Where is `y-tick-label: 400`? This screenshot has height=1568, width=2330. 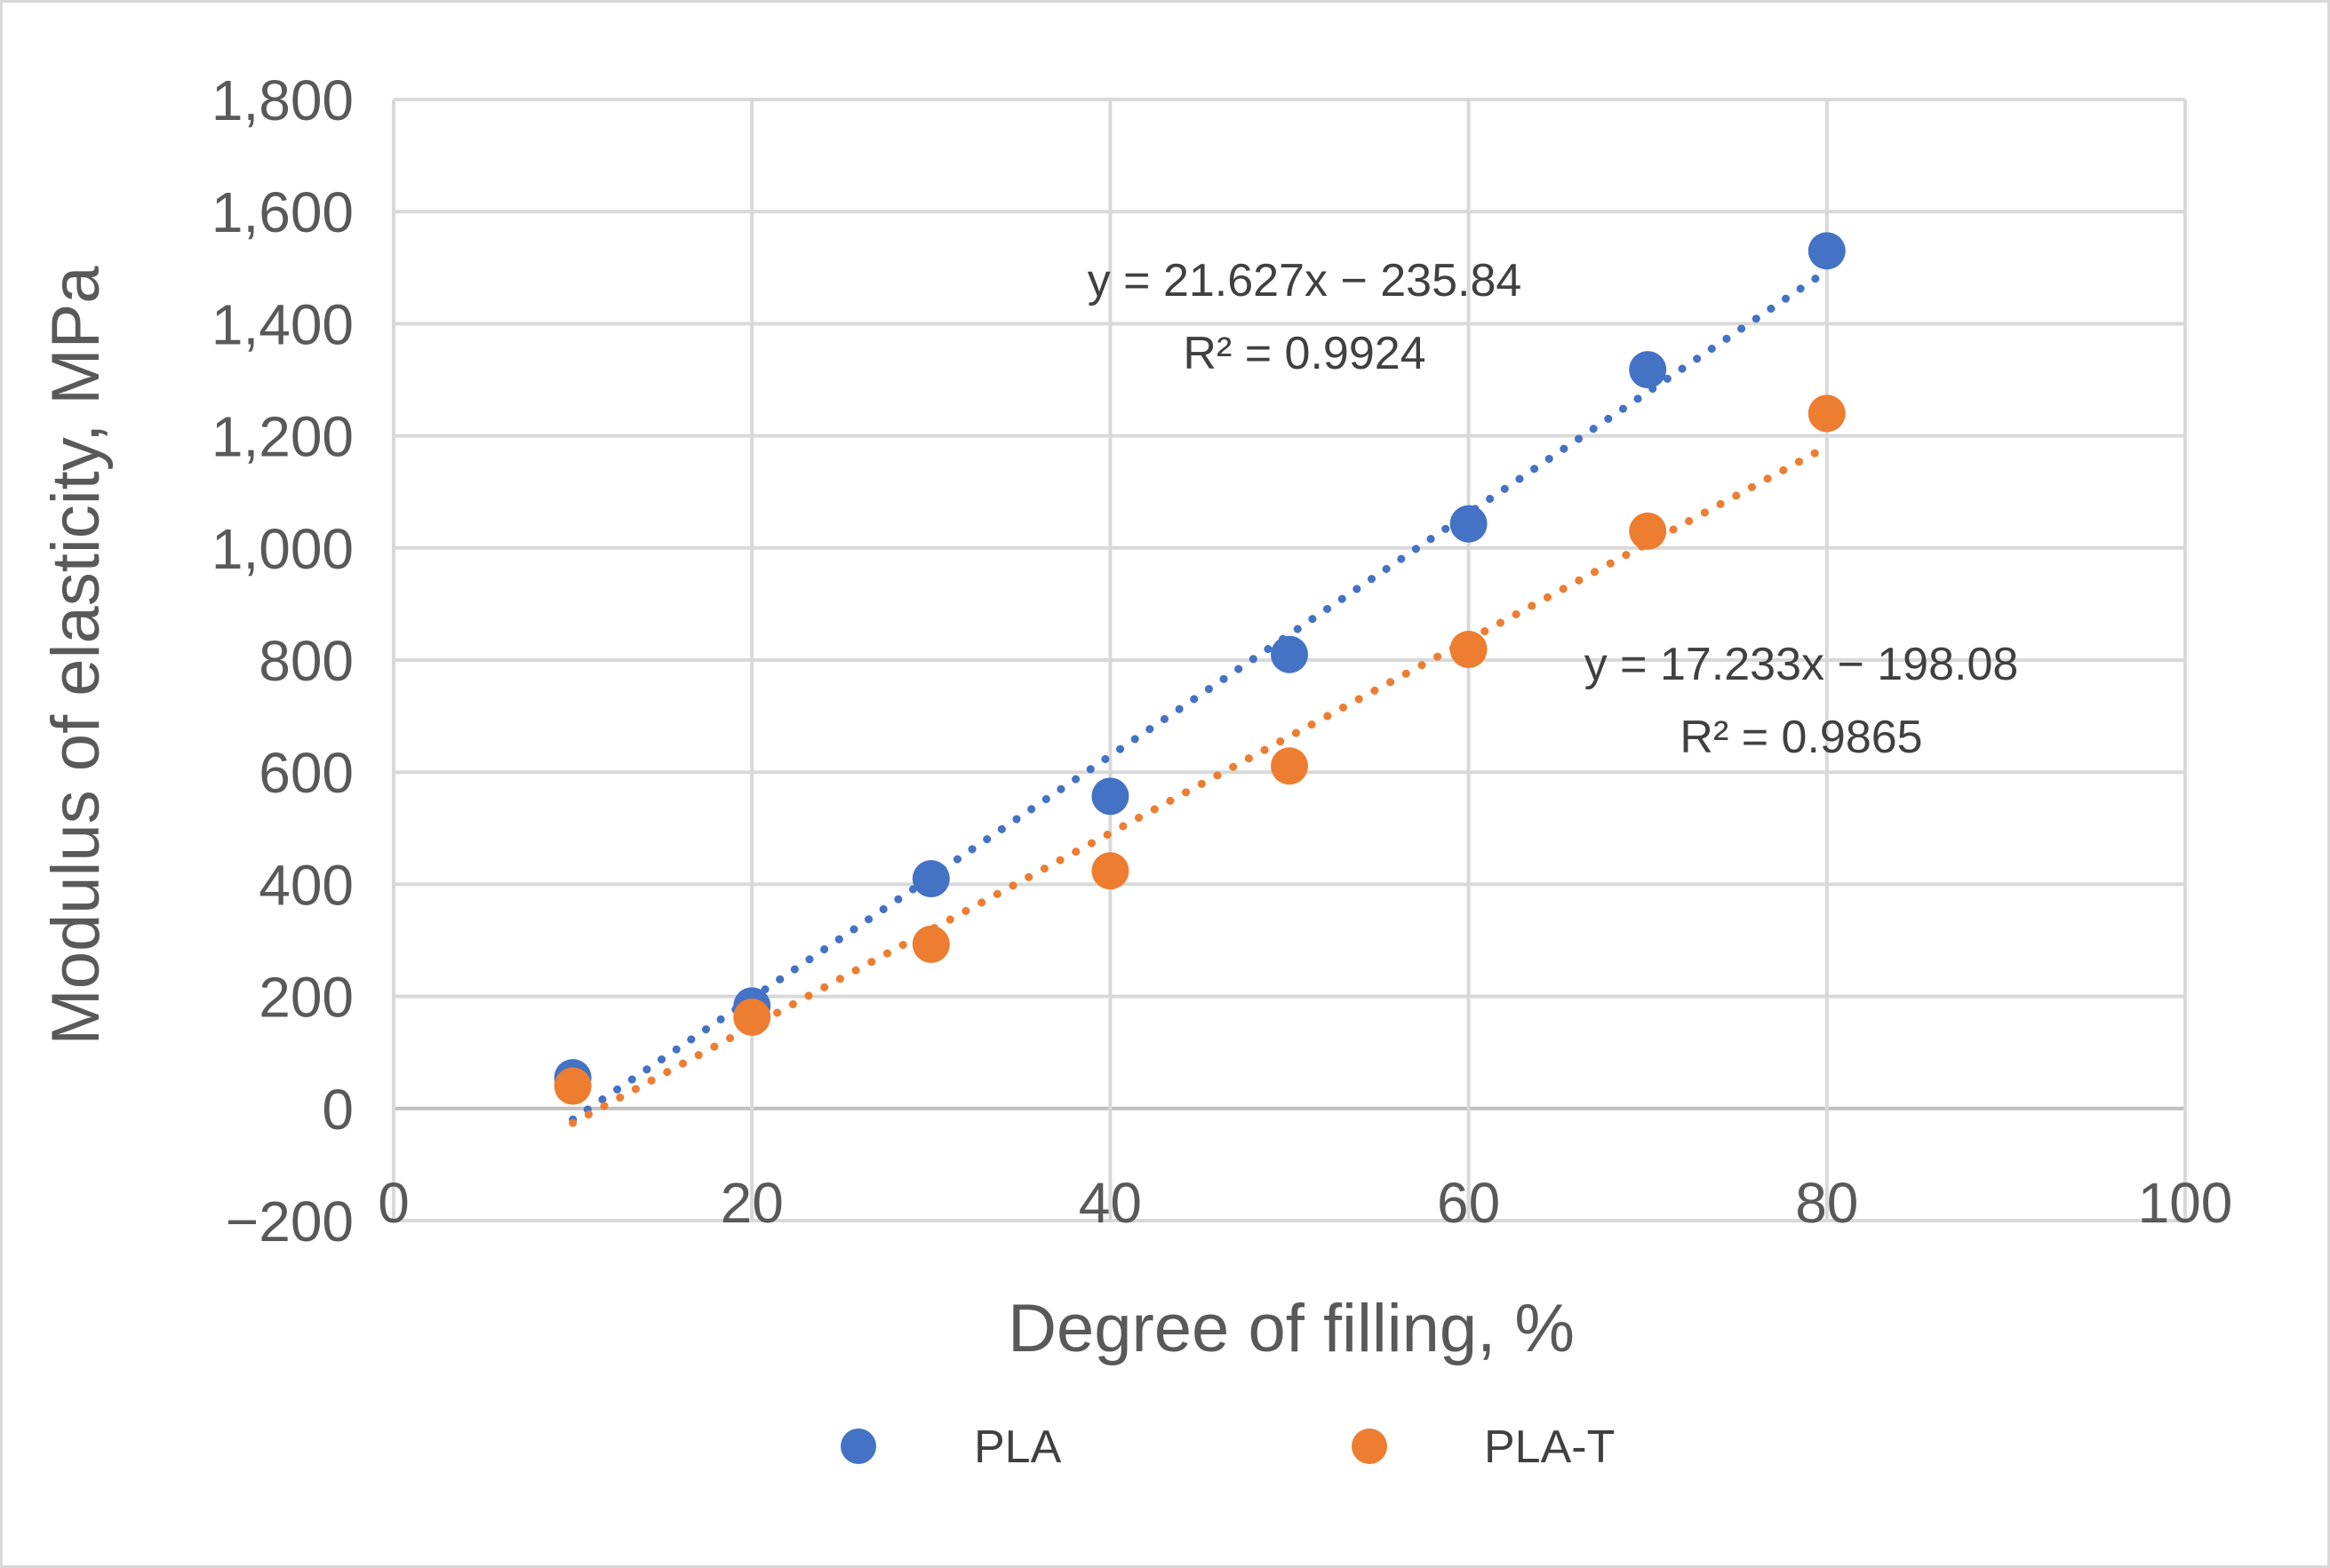
y-tick-label: 400 is located at coordinates (306, 885).